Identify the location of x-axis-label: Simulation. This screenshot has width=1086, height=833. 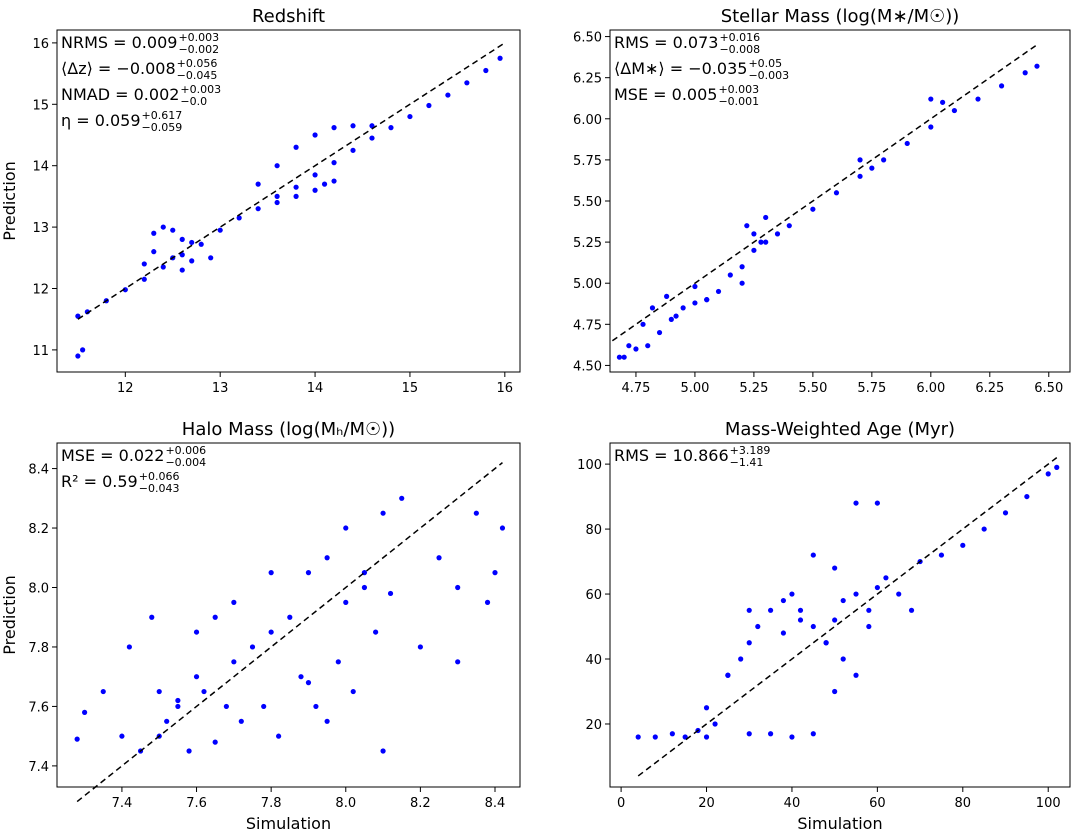
(288, 823).